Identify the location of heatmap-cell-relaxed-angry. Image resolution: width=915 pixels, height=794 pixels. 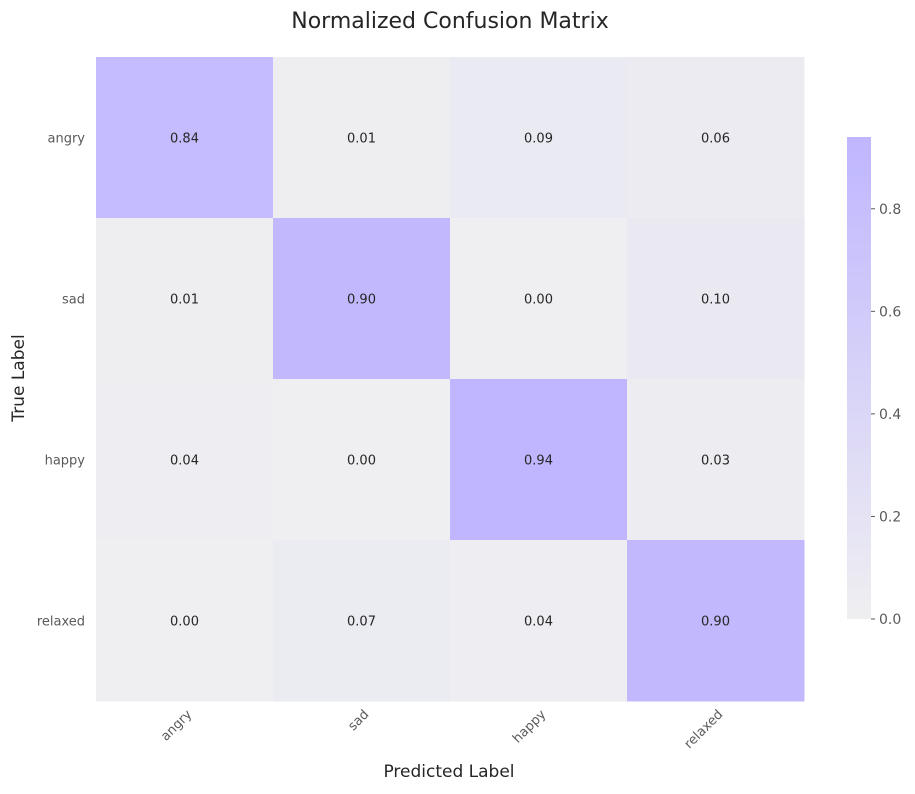
(185, 621).